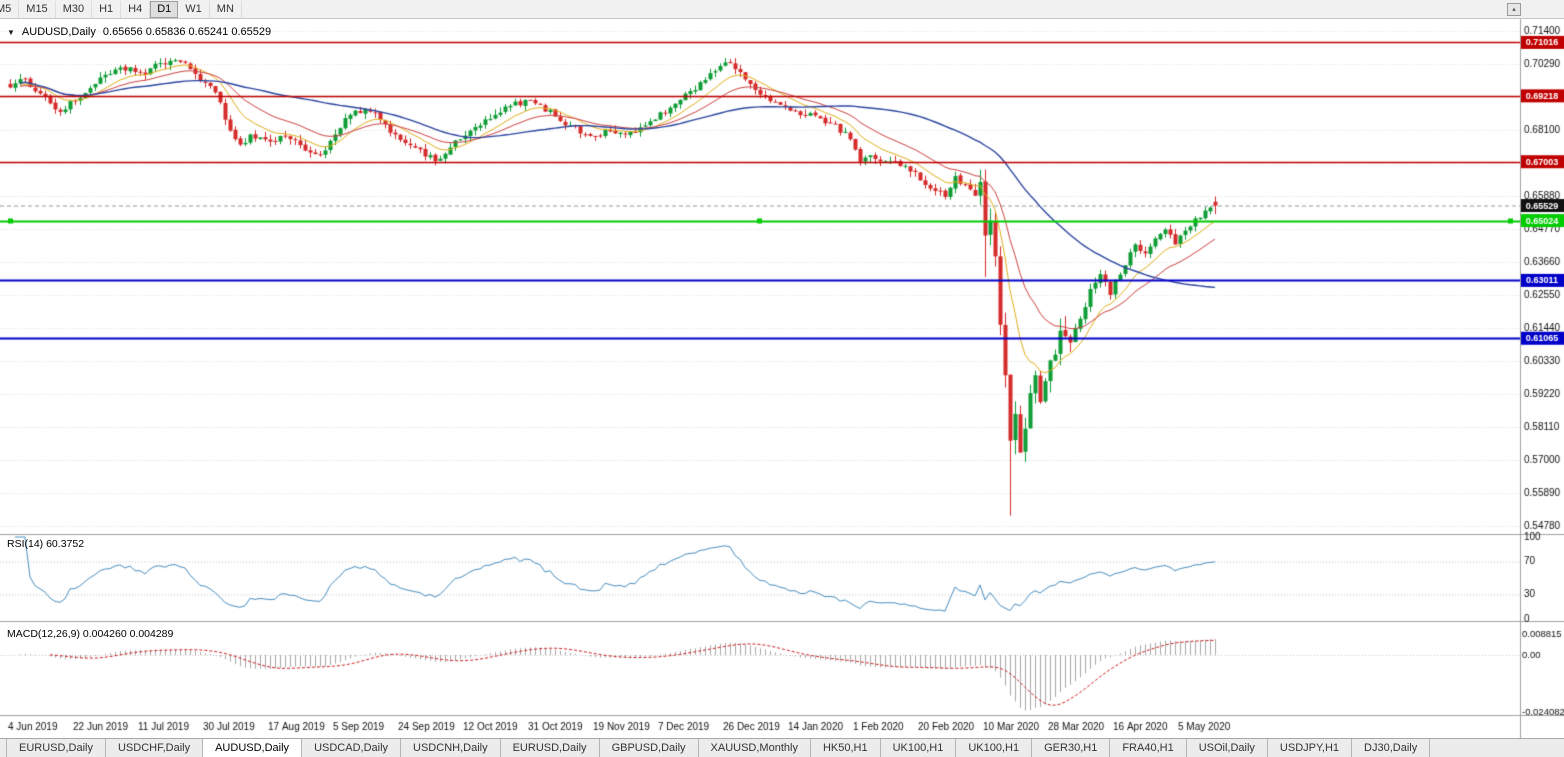 The height and width of the screenshot is (757, 1564). What do you see at coordinates (107, 9) in the screenshot?
I see `timeframe-button-h1: H1` at bounding box center [107, 9].